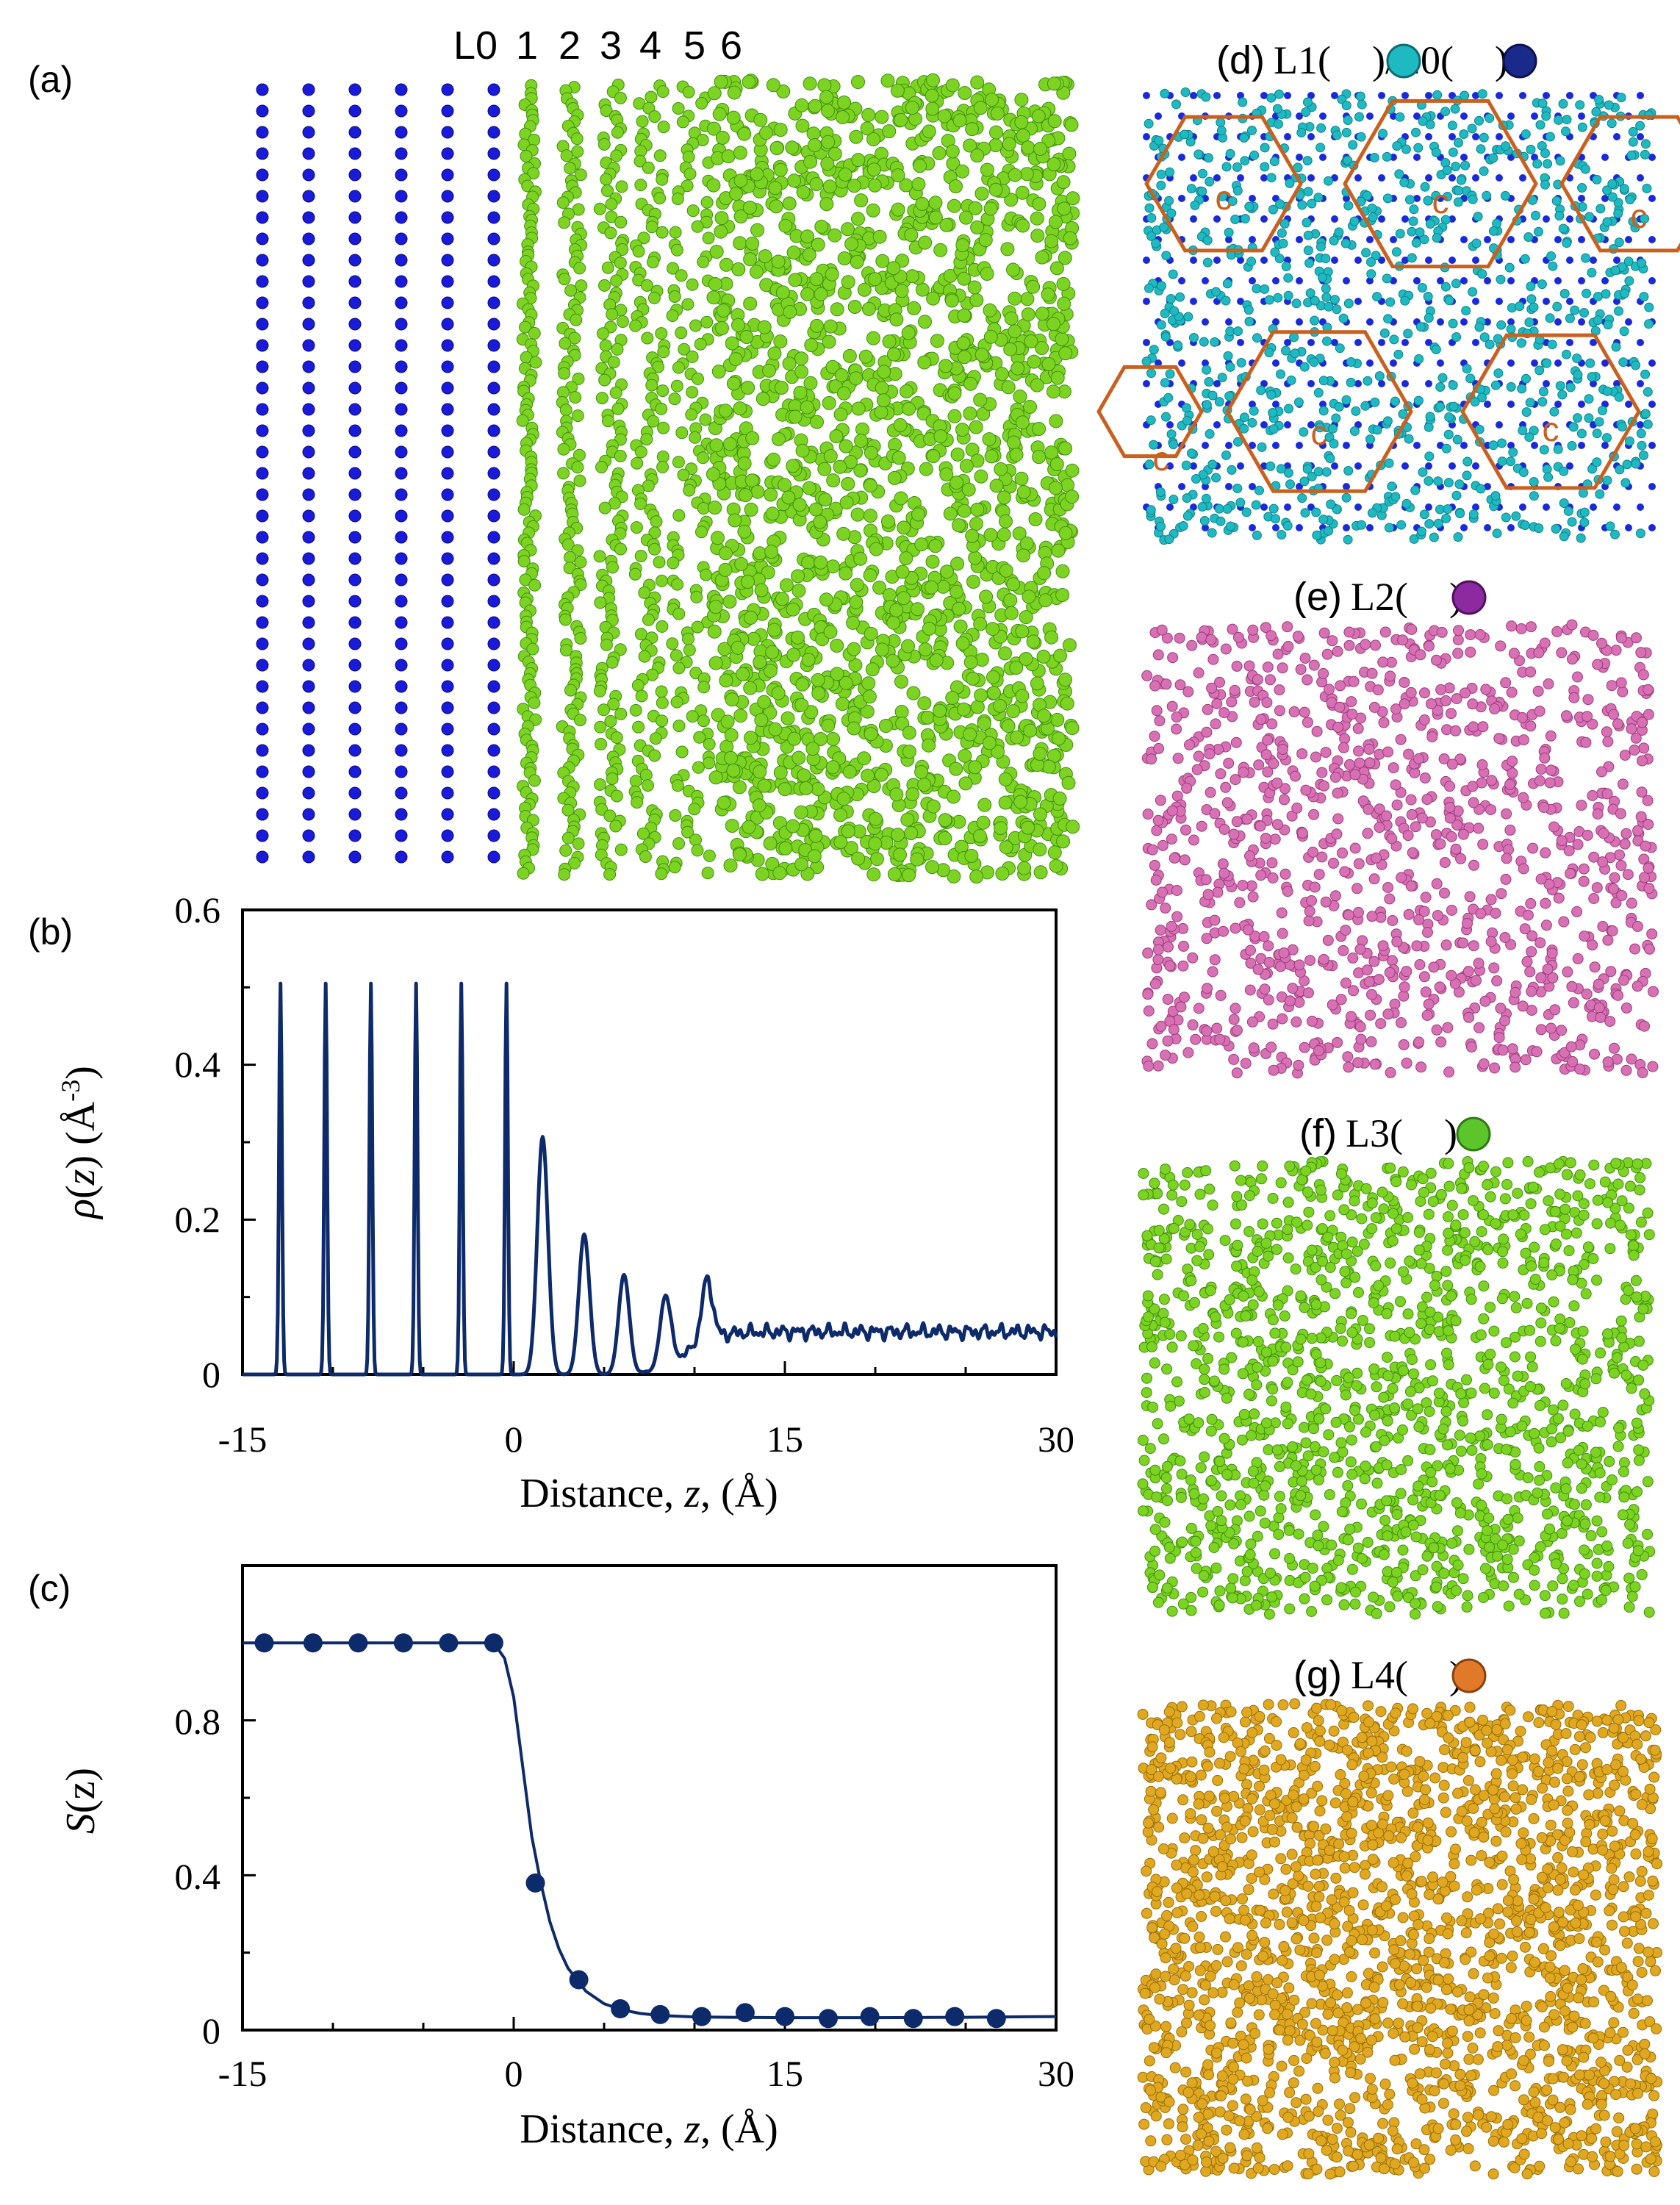 The image size is (1680, 2205). Describe the element at coordinates (1520, 61) in the screenshot. I see `L0-sphere-icon` at that location.